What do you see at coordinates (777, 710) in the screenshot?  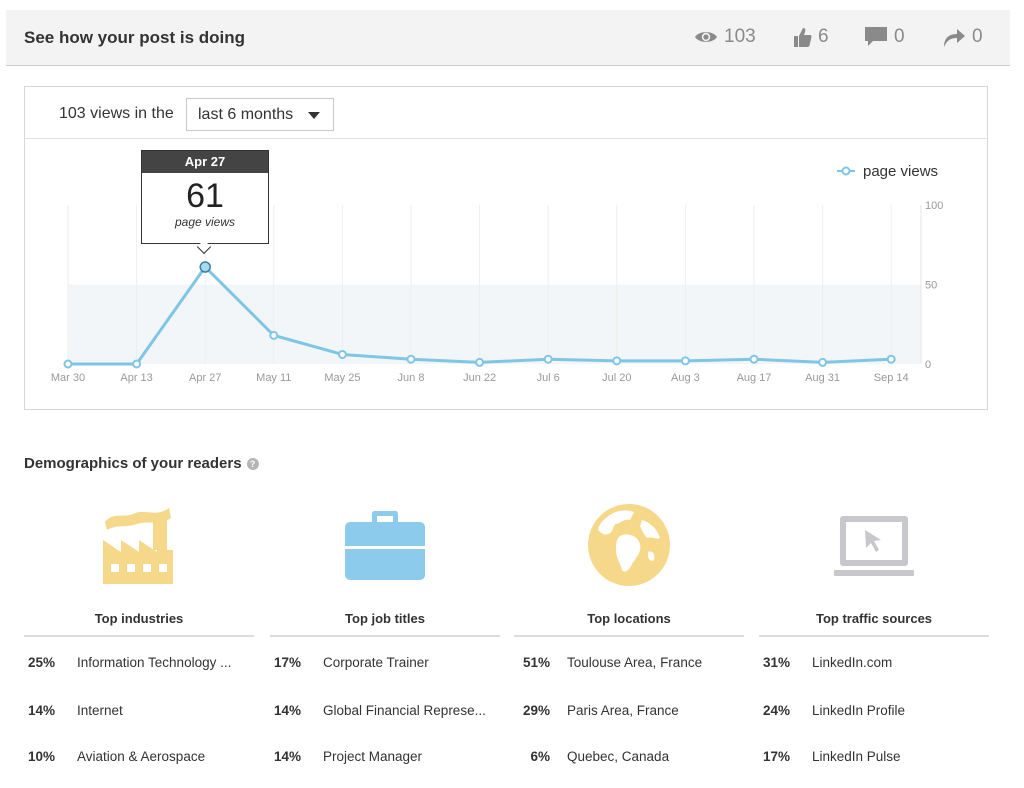 I see `percentage: 24%` at bounding box center [777, 710].